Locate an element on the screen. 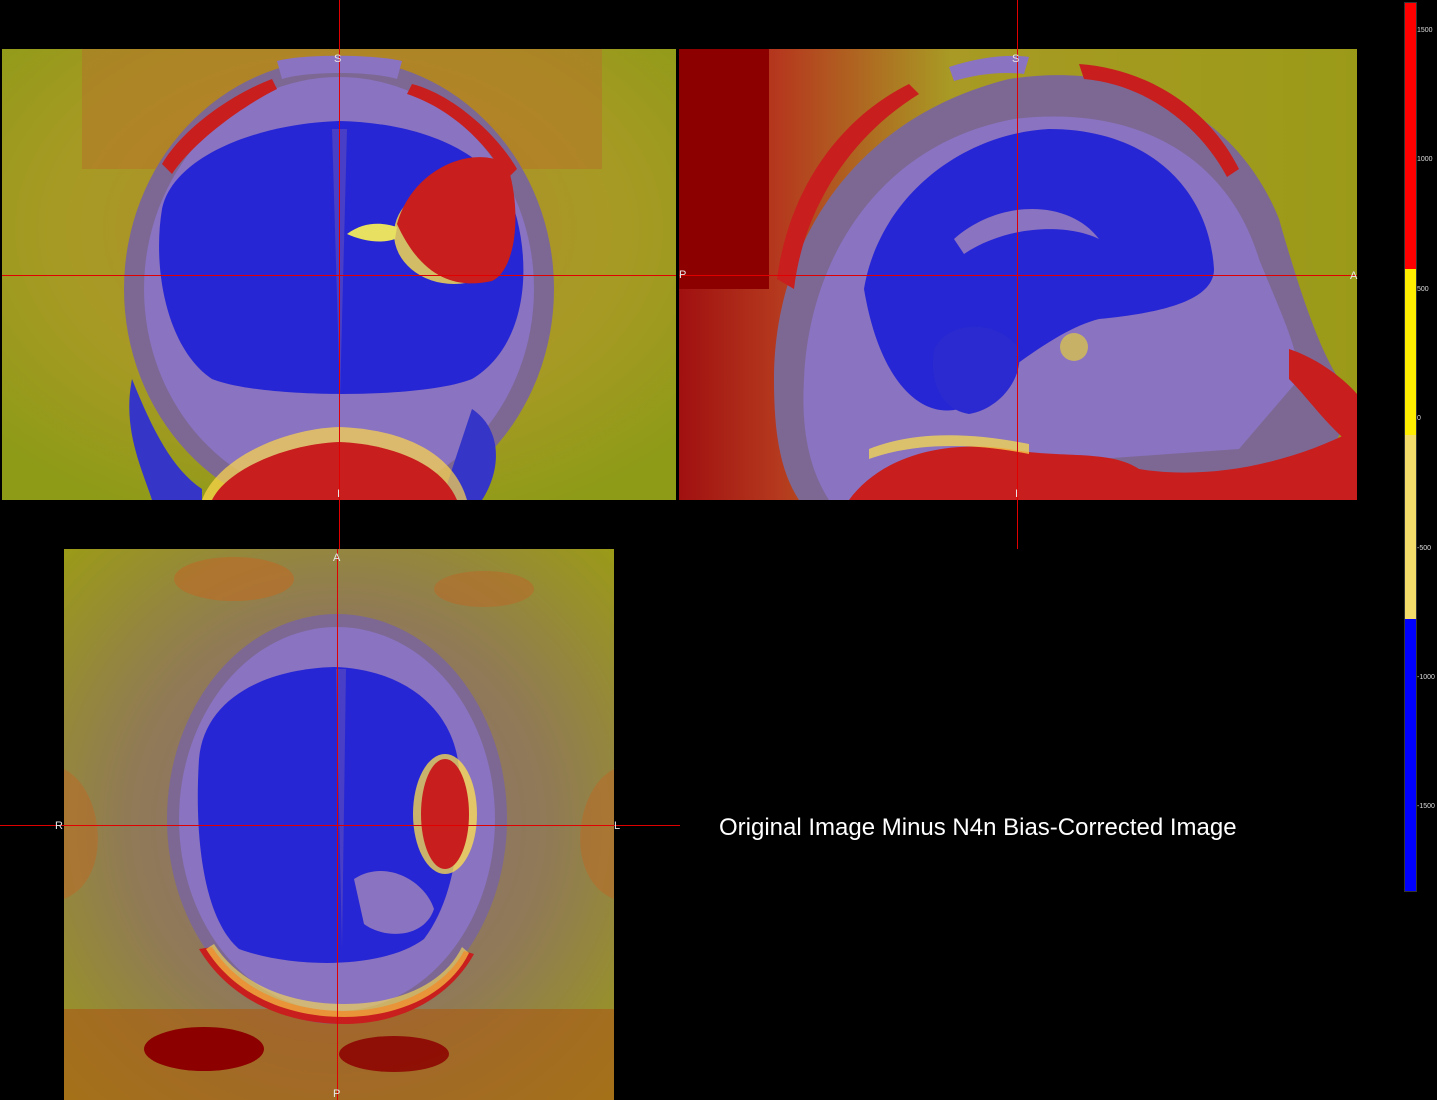 The image size is (1437, 1100). crosshair-horizontal is located at coordinates (1018, 275).